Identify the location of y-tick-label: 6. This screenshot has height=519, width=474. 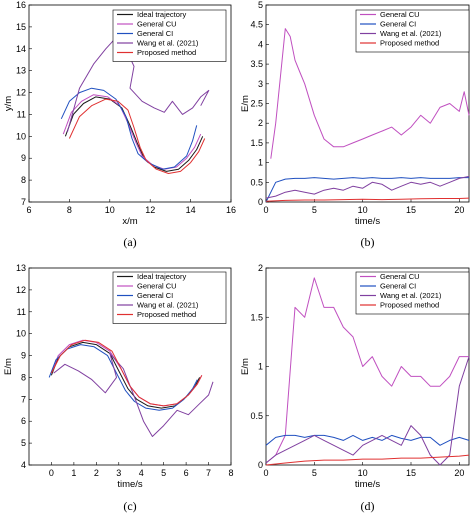
(23, 421).